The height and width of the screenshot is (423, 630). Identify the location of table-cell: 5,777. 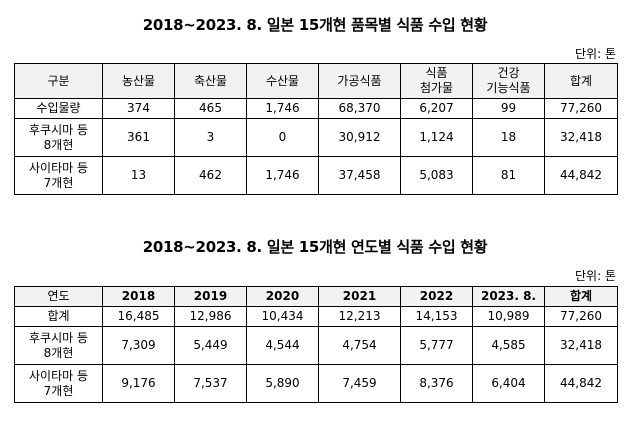
(436, 345).